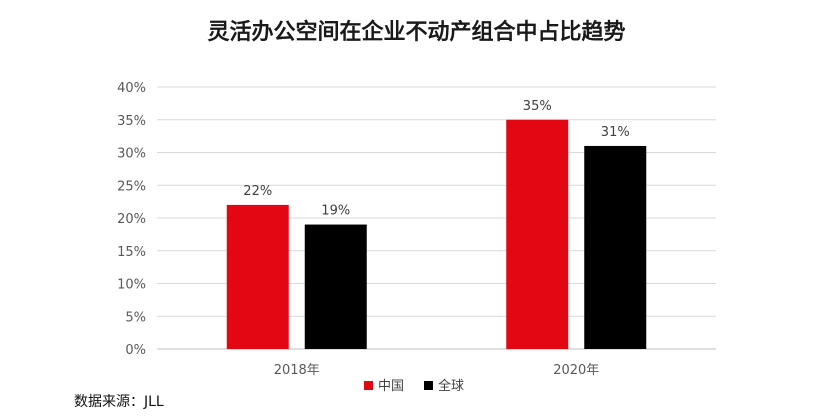 Image resolution: width=833 pixels, height=417 pixels. I want to click on x-tick-label: 2020年, so click(576, 370).